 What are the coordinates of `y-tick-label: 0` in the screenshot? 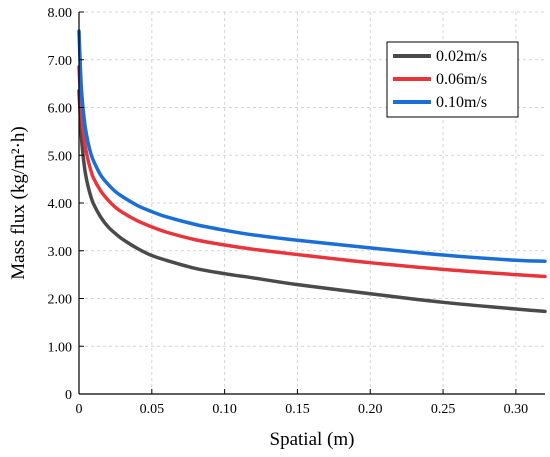 It's located at (68, 395).